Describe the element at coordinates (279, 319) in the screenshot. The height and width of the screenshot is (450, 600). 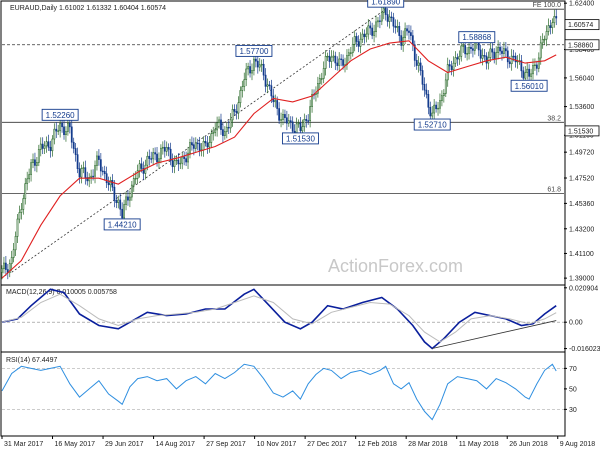
I see `macd-series-macd` at that location.